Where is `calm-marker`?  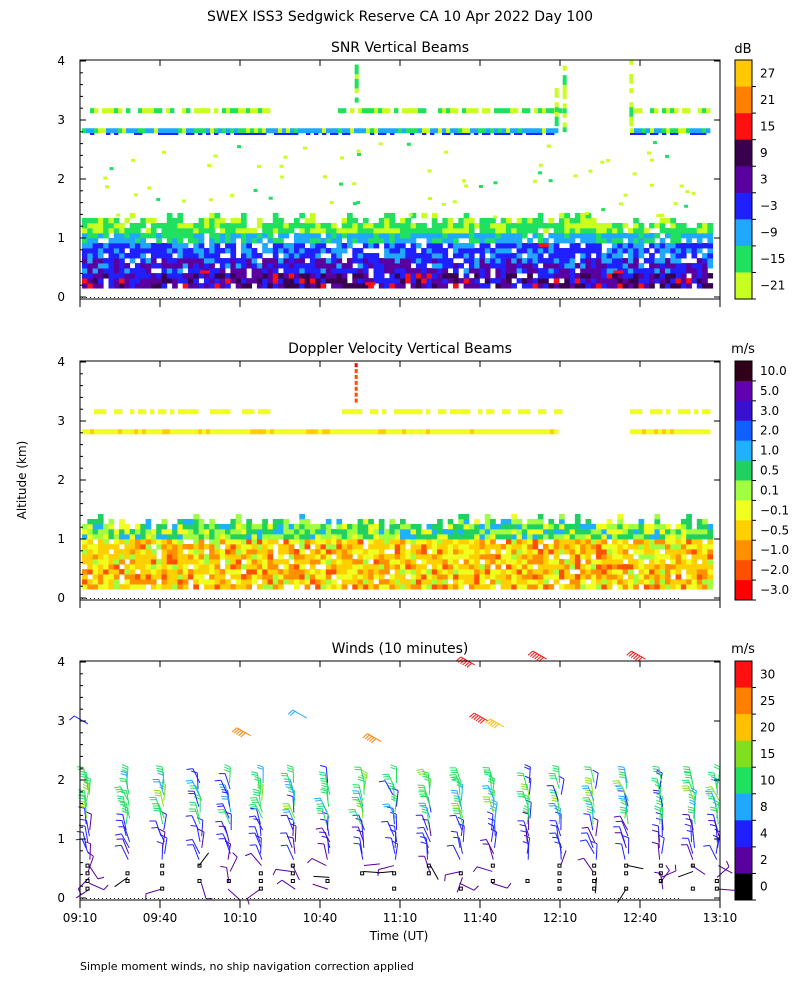
calm-marker is located at coordinates (527, 880).